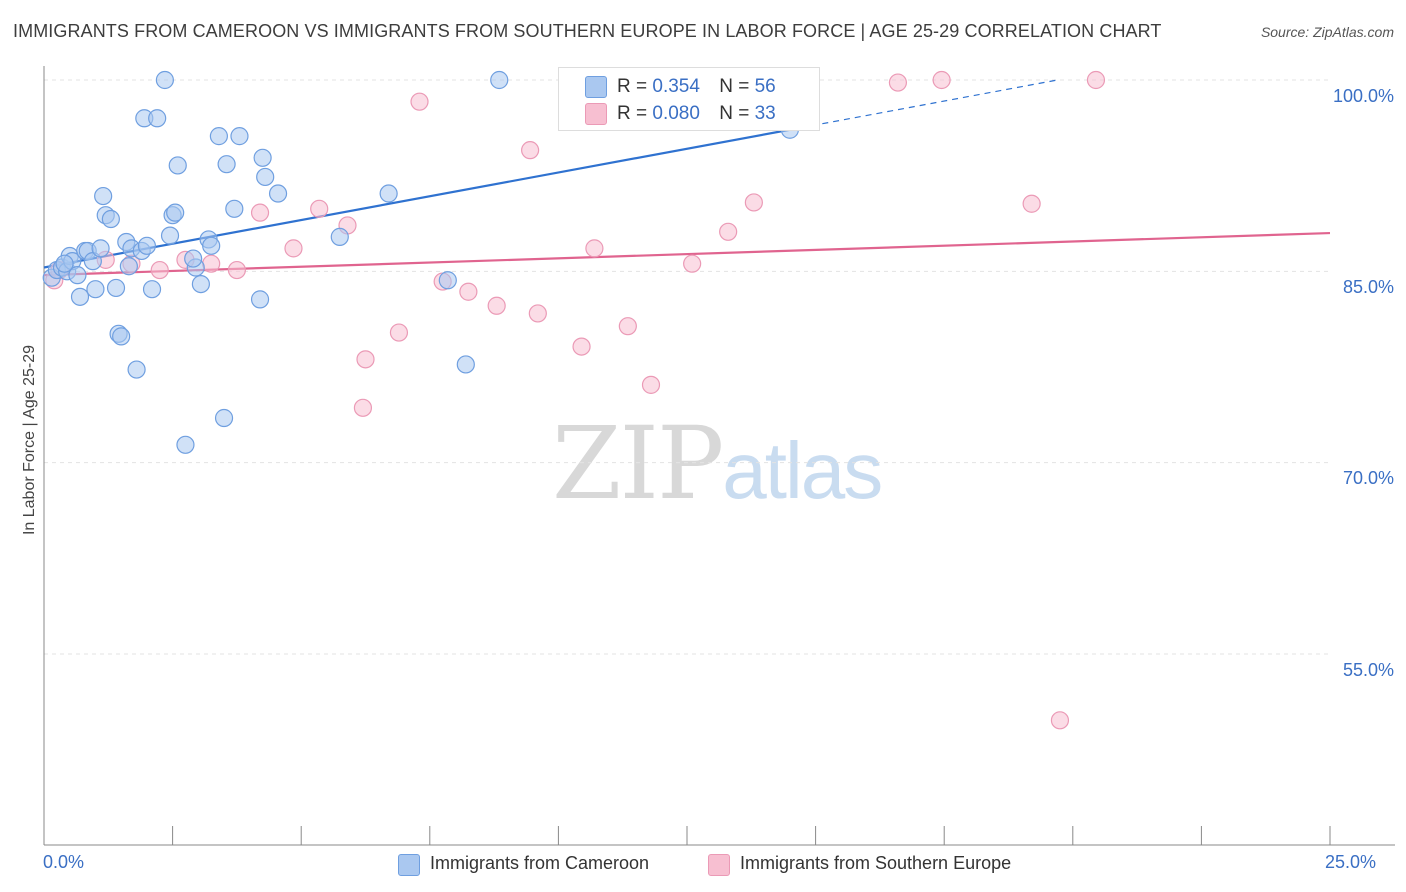  What do you see at coordinates (923, 105) in the screenshot?
I see `trend-line-cameroon-extension` at bounding box center [923, 105].